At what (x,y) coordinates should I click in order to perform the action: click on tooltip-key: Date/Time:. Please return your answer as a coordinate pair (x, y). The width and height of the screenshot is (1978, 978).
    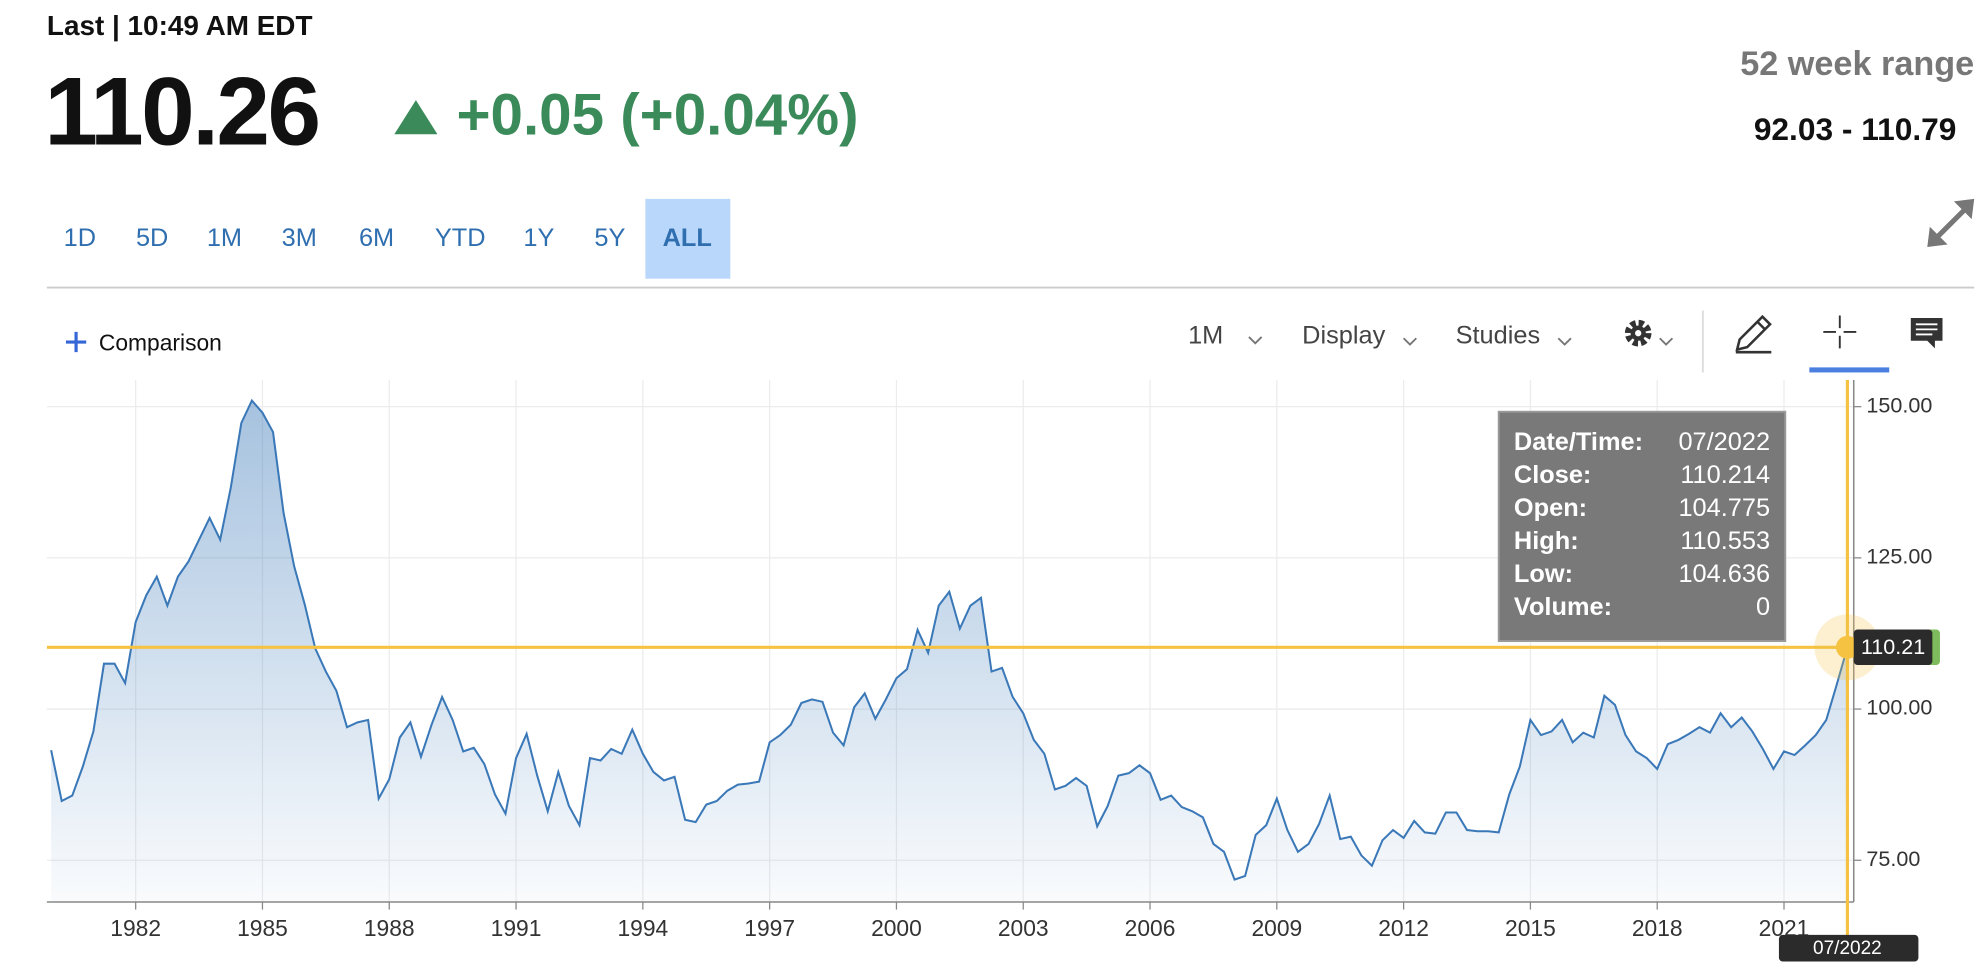
    Looking at the image, I should click on (1578, 442).